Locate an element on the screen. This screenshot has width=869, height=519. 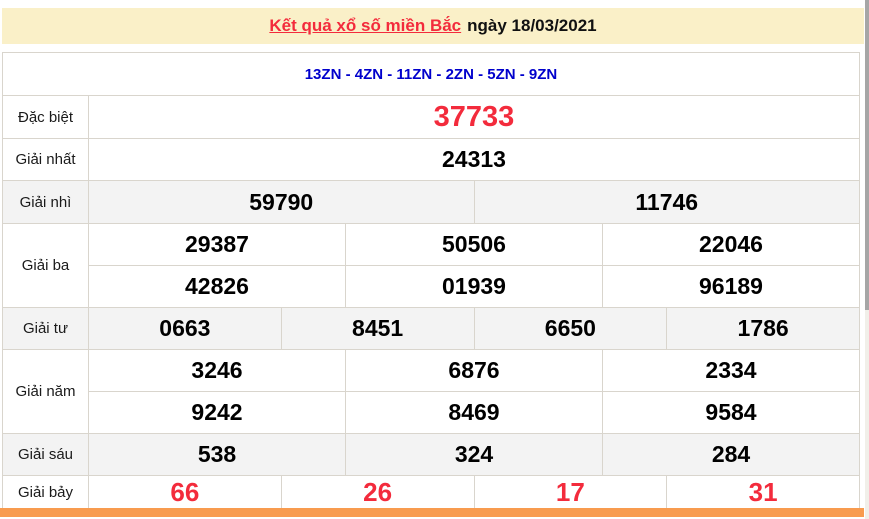
title-bar: Kết quả xổ số miền Bắc ngày 18/03/2021 is located at coordinates (433, 26).